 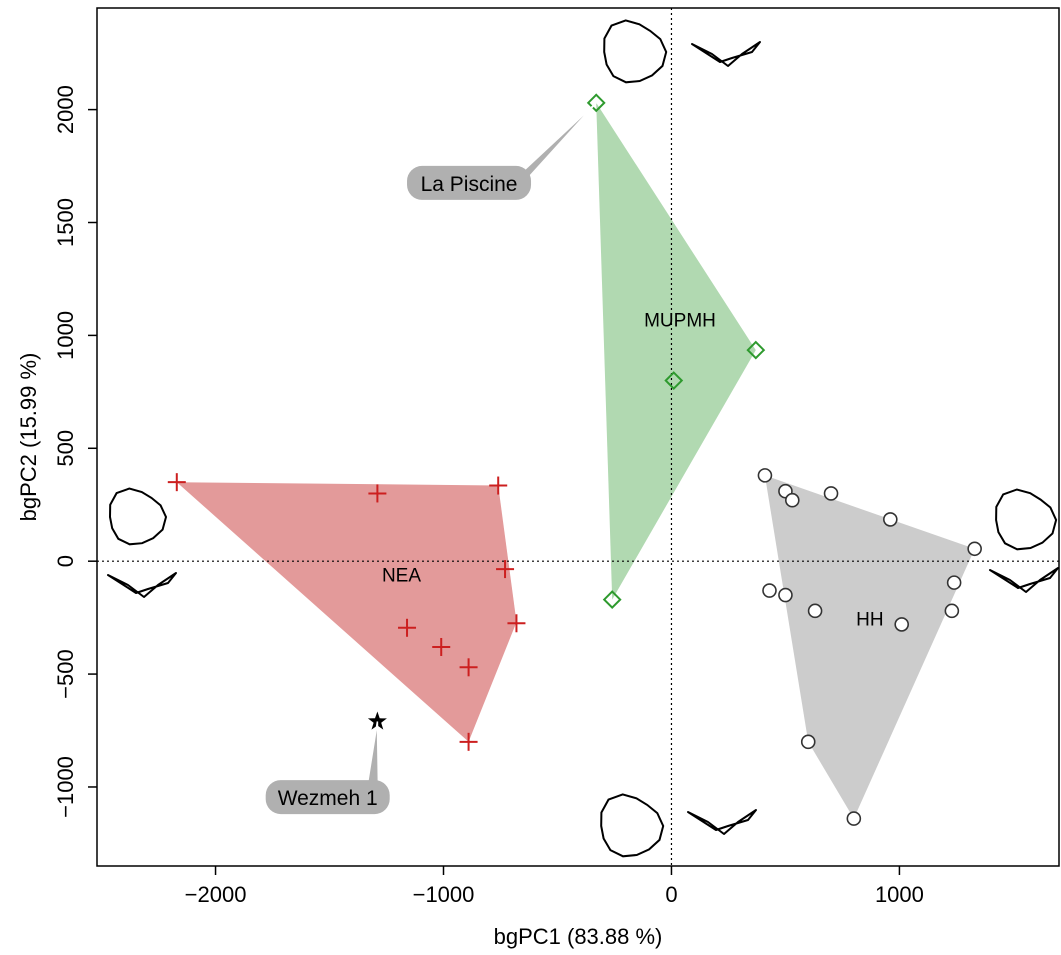 What do you see at coordinates (632, 825) in the screenshot?
I see `outline-bottom-shape` at bounding box center [632, 825].